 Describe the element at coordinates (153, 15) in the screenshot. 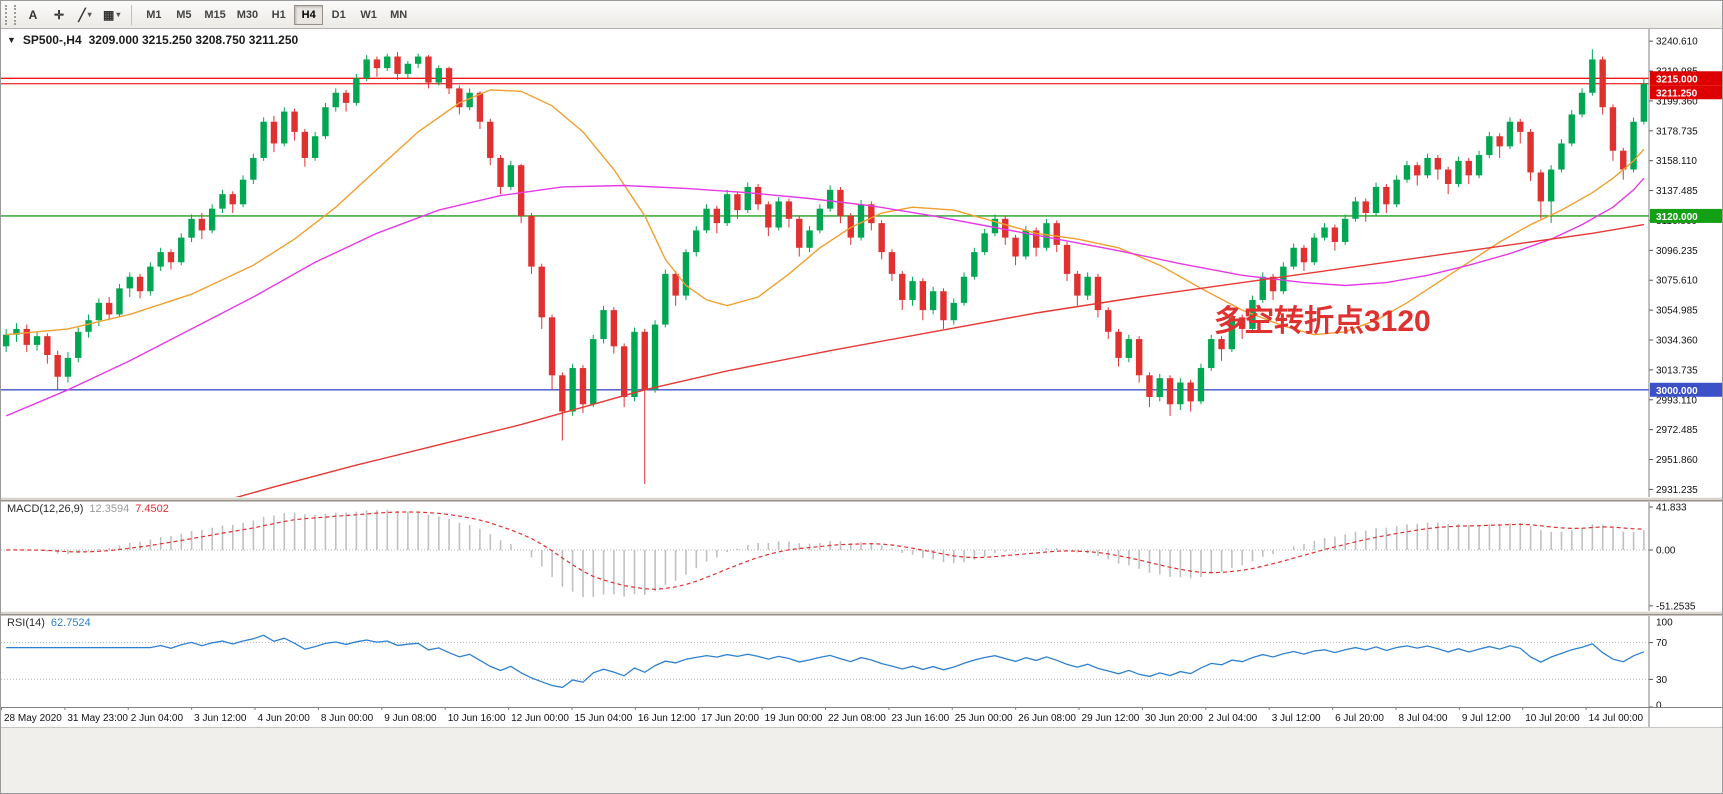

I see `timeframe-m1-button: M1` at that location.